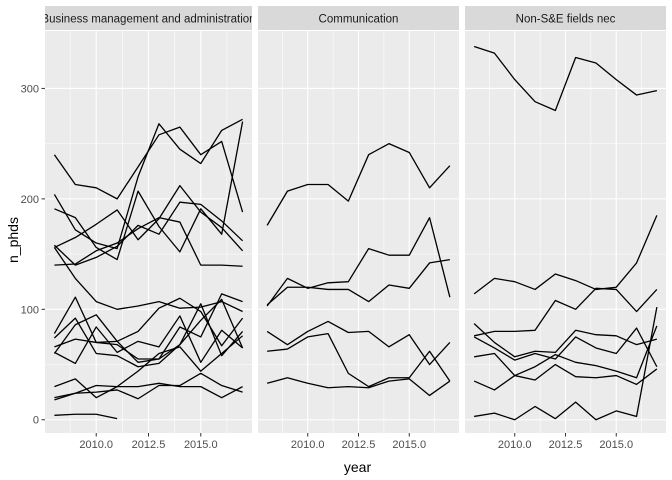 This screenshot has height=480, width=672. Describe the element at coordinates (30, 89) in the screenshot. I see `y-tick-label: 300` at that location.